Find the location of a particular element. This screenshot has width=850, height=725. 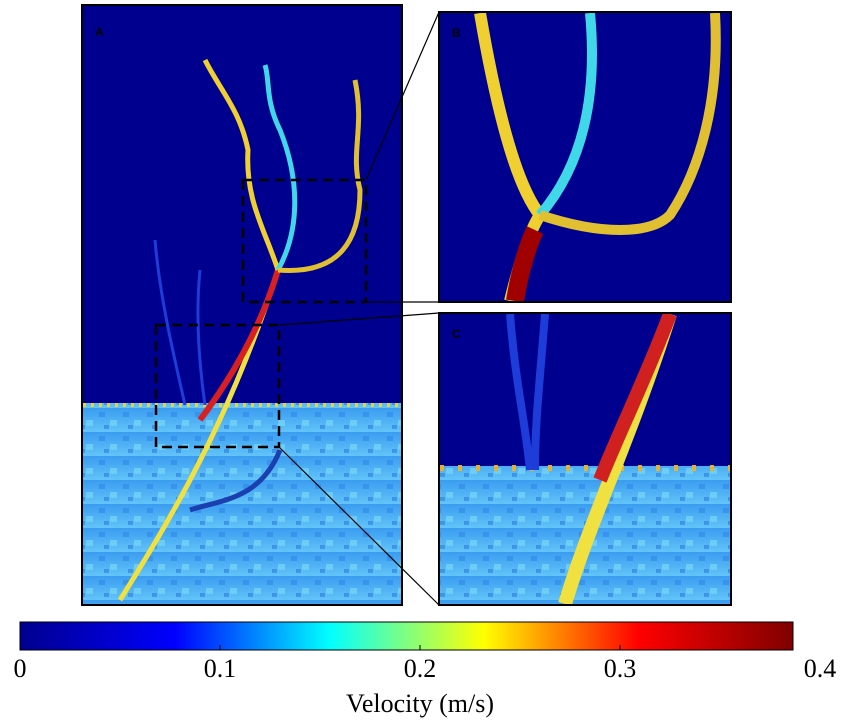

x-tick-label: 0.4 is located at coordinates (820, 668).